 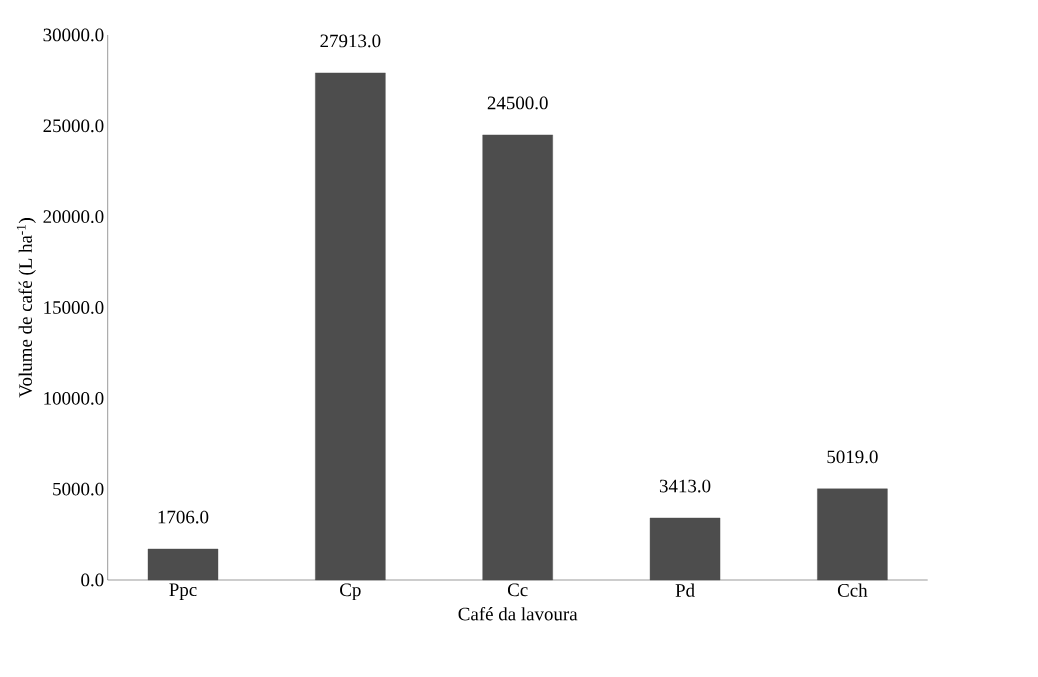 I want to click on y-axis-title: Volume de café (L ha$^{-1}$), so click(x=26, y=308).